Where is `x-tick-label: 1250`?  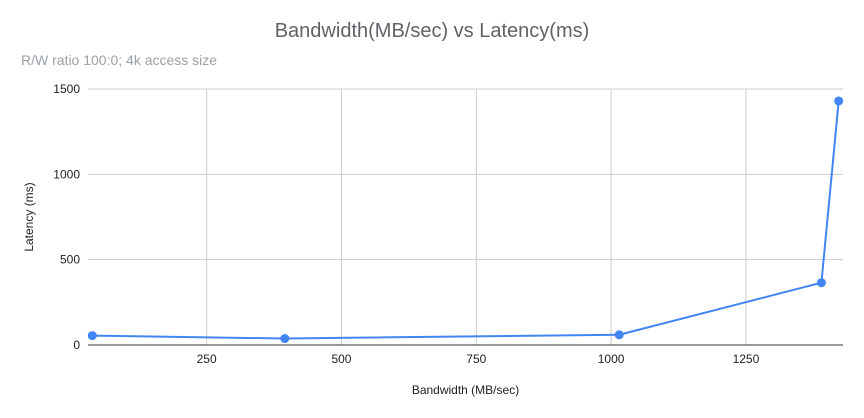
x-tick-label: 1250 is located at coordinates (746, 359).